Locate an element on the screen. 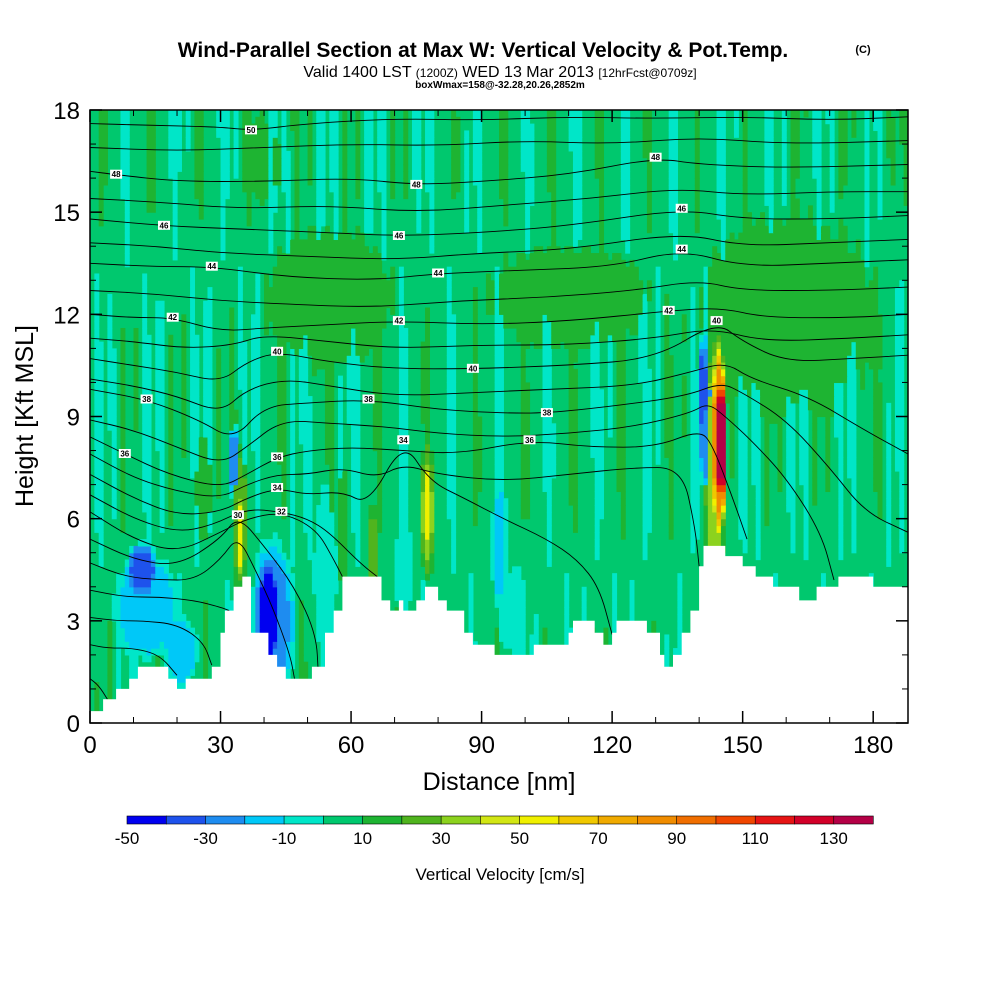 Image resolution: width=1000 pixels, height=1000 pixels. colorbar-swatch is located at coordinates (814, 820).